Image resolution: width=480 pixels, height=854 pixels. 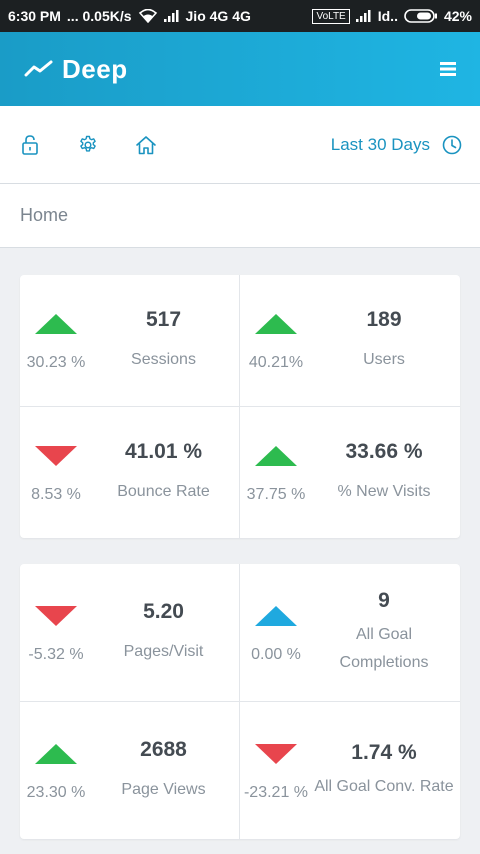 I want to click on metric-change: 8.53 %, so click(x=56, y=494).